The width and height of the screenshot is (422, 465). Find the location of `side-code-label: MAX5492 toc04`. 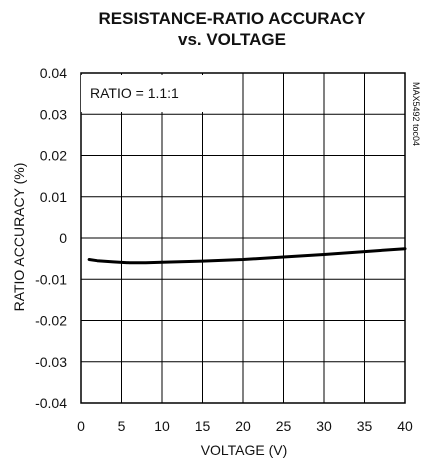

side-code-label: MAX5492 toc04 is located at coordinates (416, 114).